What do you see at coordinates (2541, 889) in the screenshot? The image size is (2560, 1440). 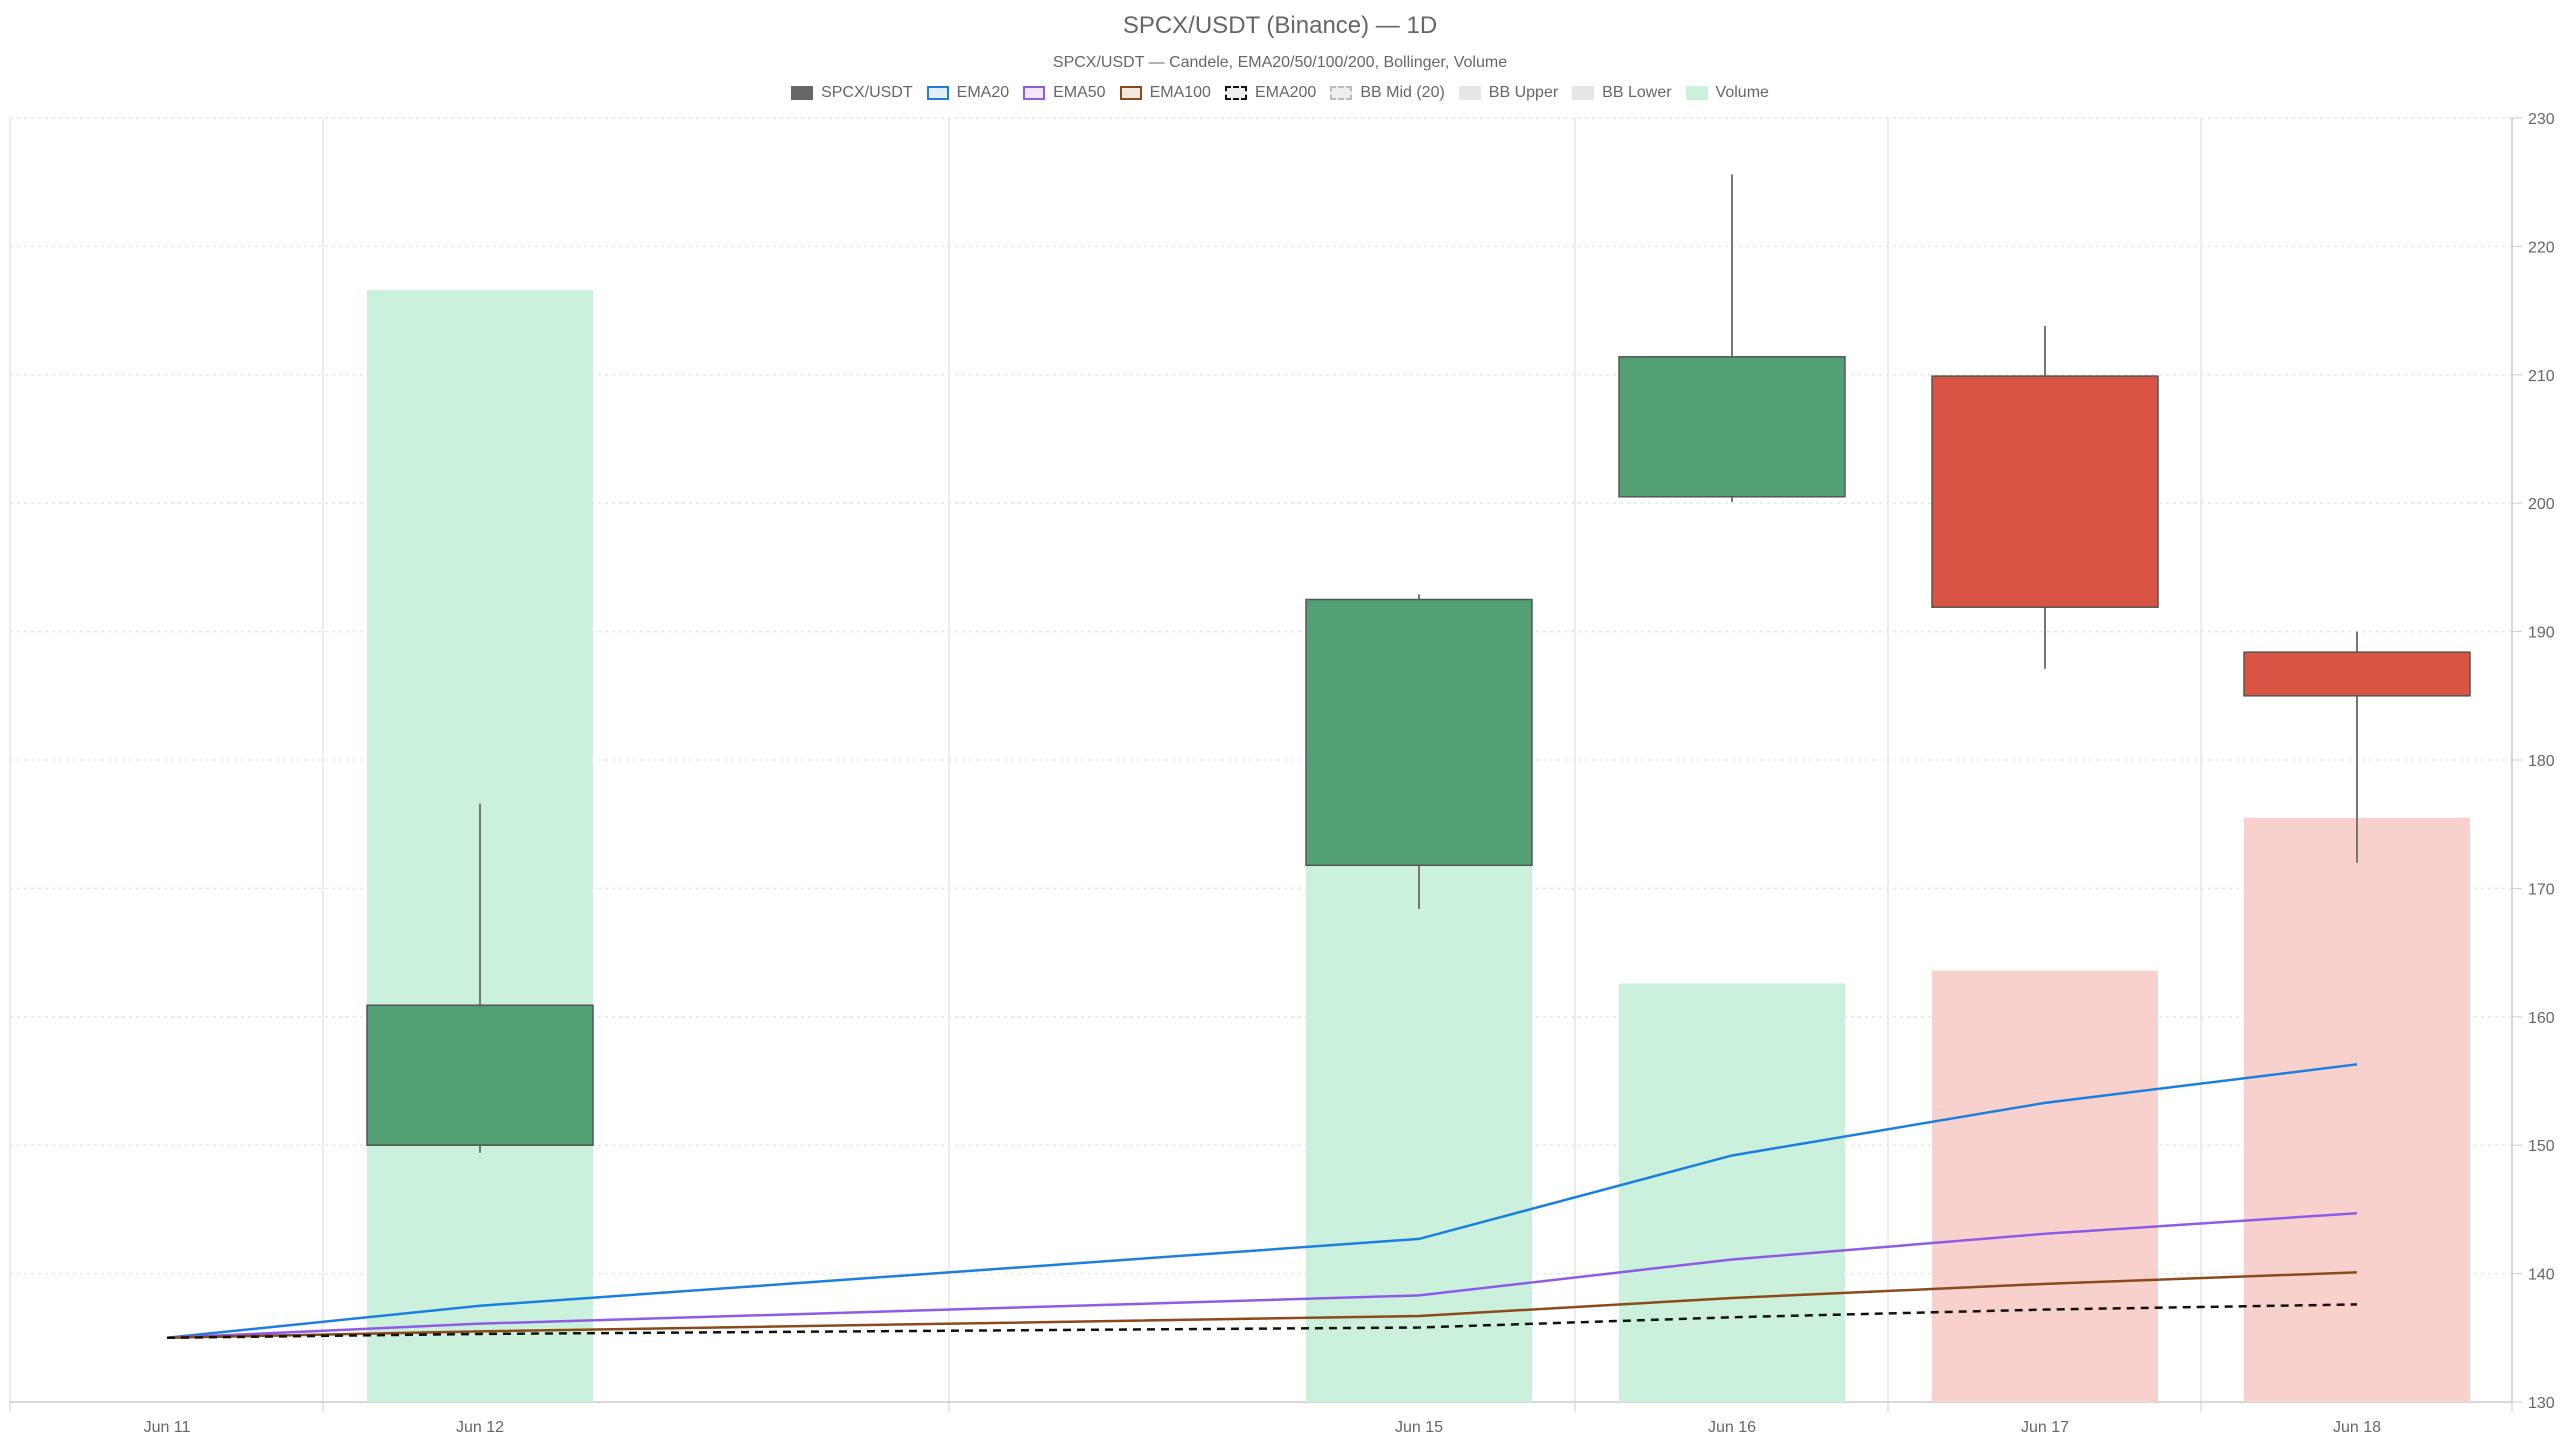 I see `y-tick-label: 170` at bounding box center [2541, 889].